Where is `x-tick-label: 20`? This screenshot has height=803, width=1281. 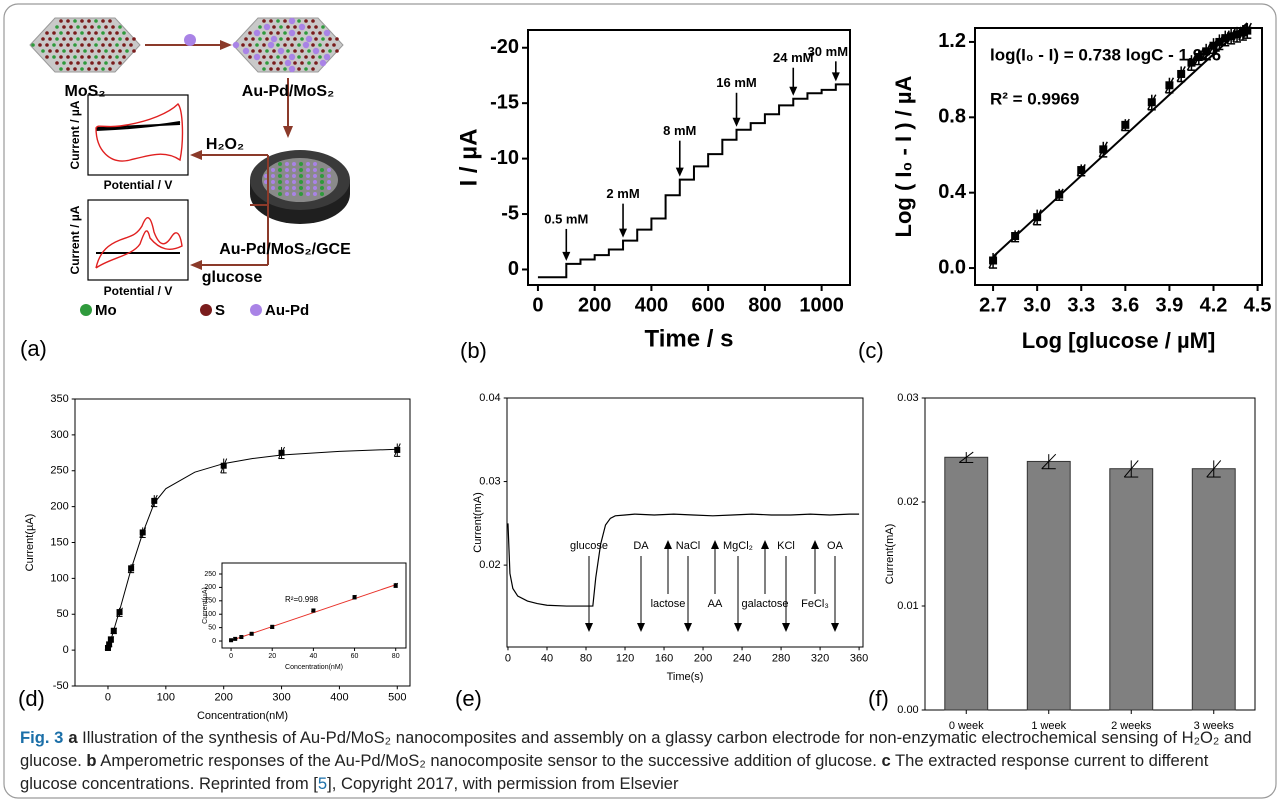
x-tick-label: 20 is located at coordinates (272, 656).